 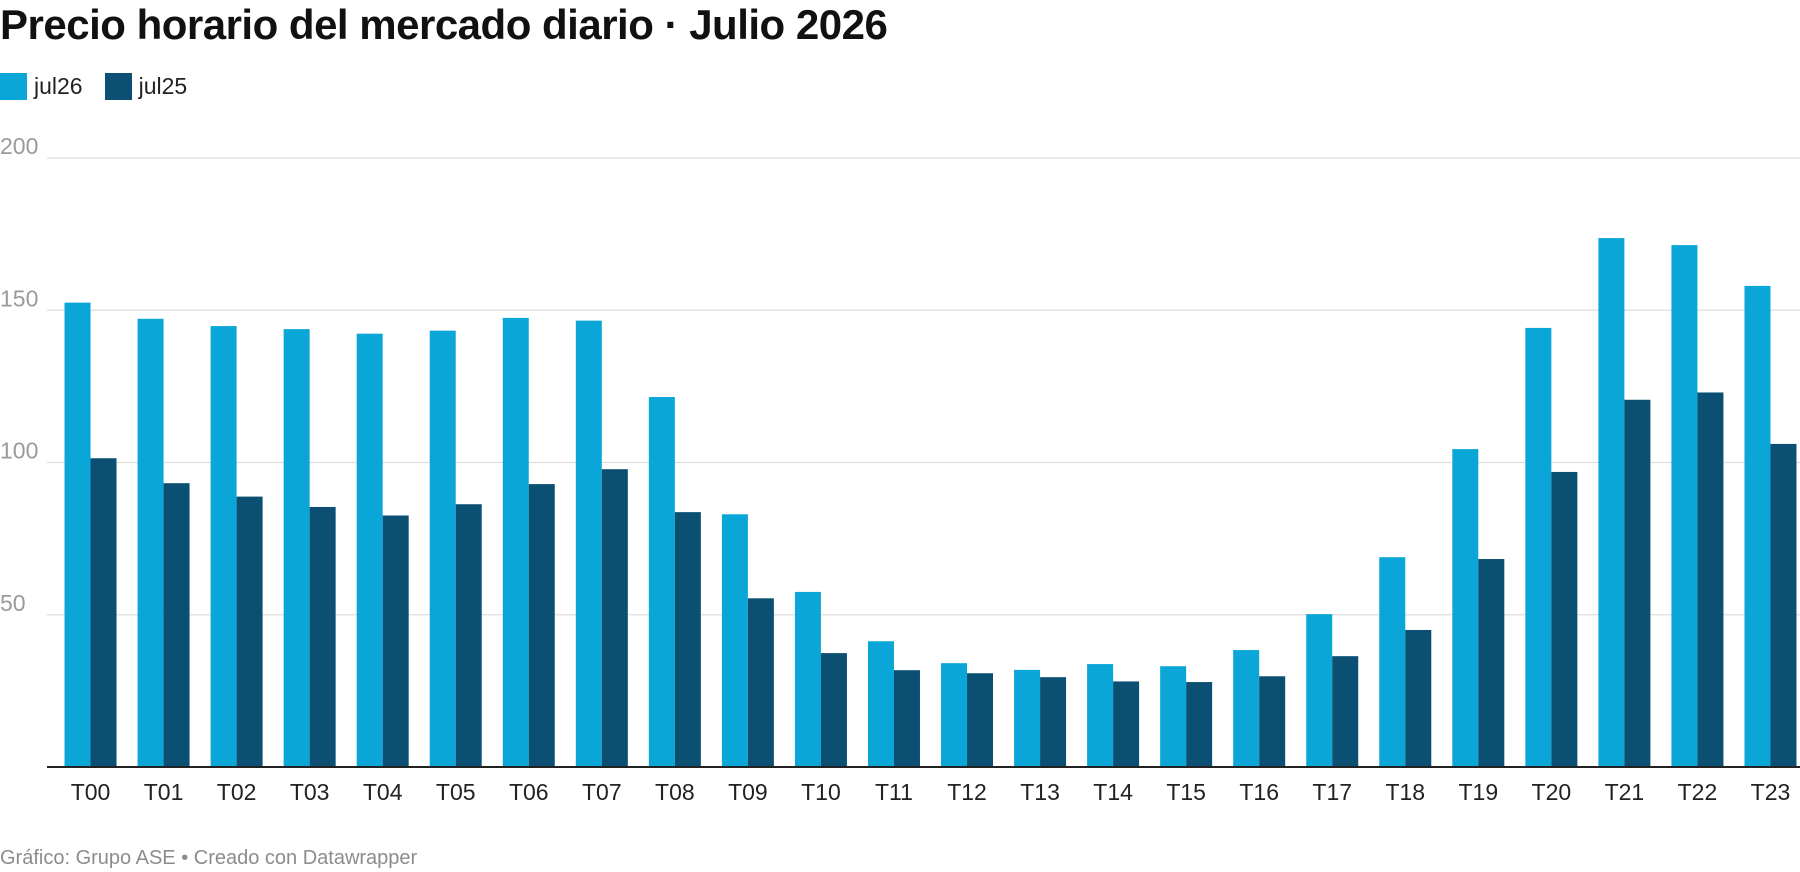 I want to click on bar-jul26-T06, so click(x=515, y=542).